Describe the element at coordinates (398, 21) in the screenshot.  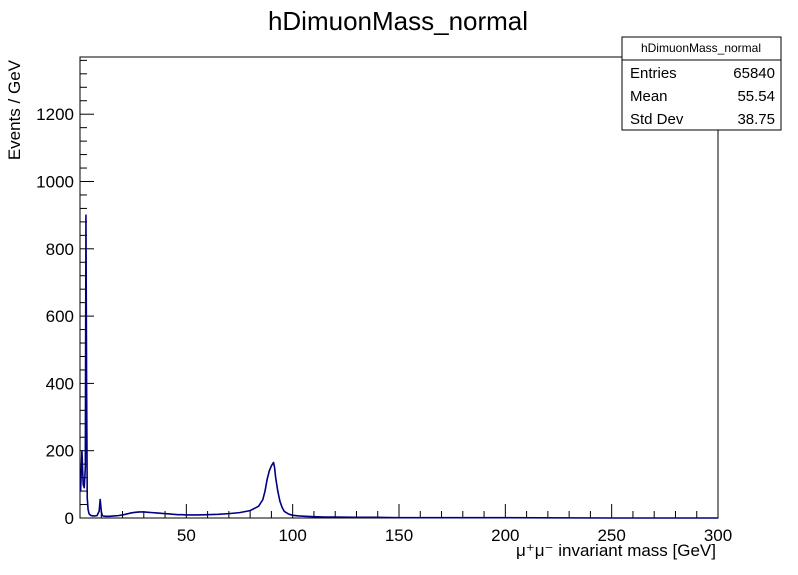
I see `chart-title: hDimuonMass_normal` at that location.